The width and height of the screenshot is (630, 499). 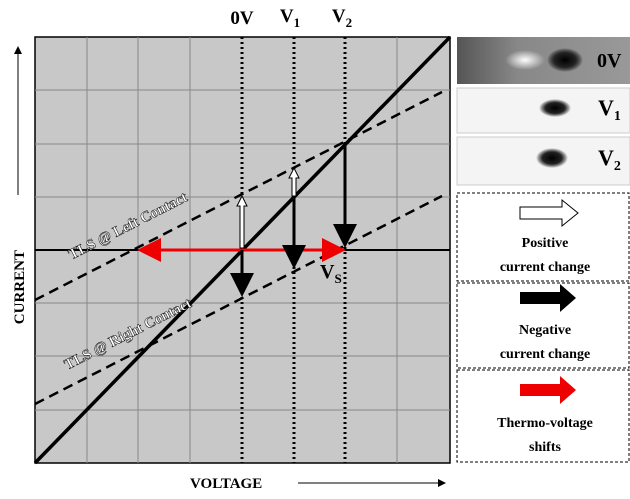 I want to click on panel-label: 0V, so click(x=609, y=61).